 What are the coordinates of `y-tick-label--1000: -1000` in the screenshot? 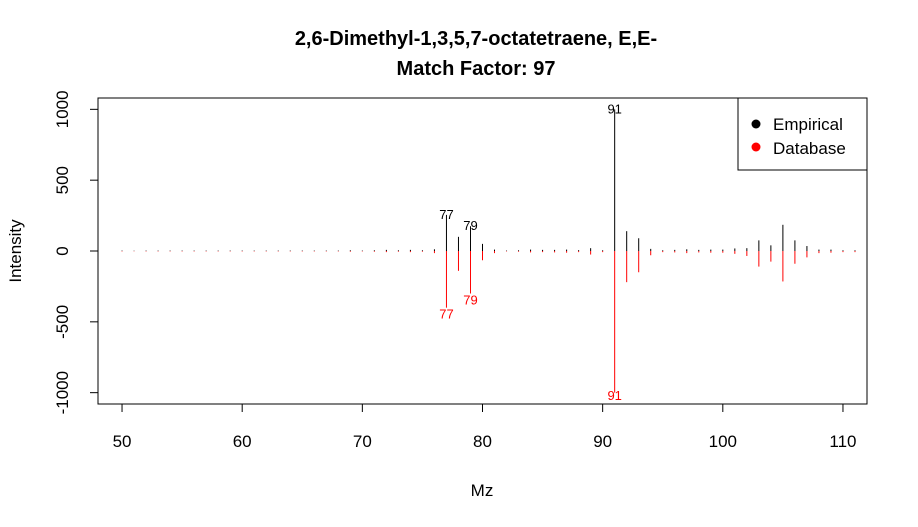 It's located at (62, 392).